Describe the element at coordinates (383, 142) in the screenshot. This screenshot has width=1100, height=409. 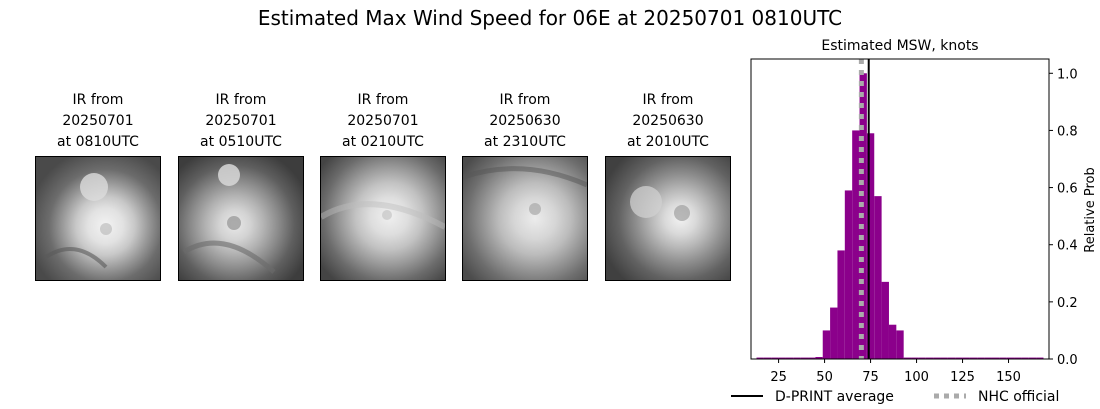
I see `ir-caption-time: at 0210UTC` at that location.